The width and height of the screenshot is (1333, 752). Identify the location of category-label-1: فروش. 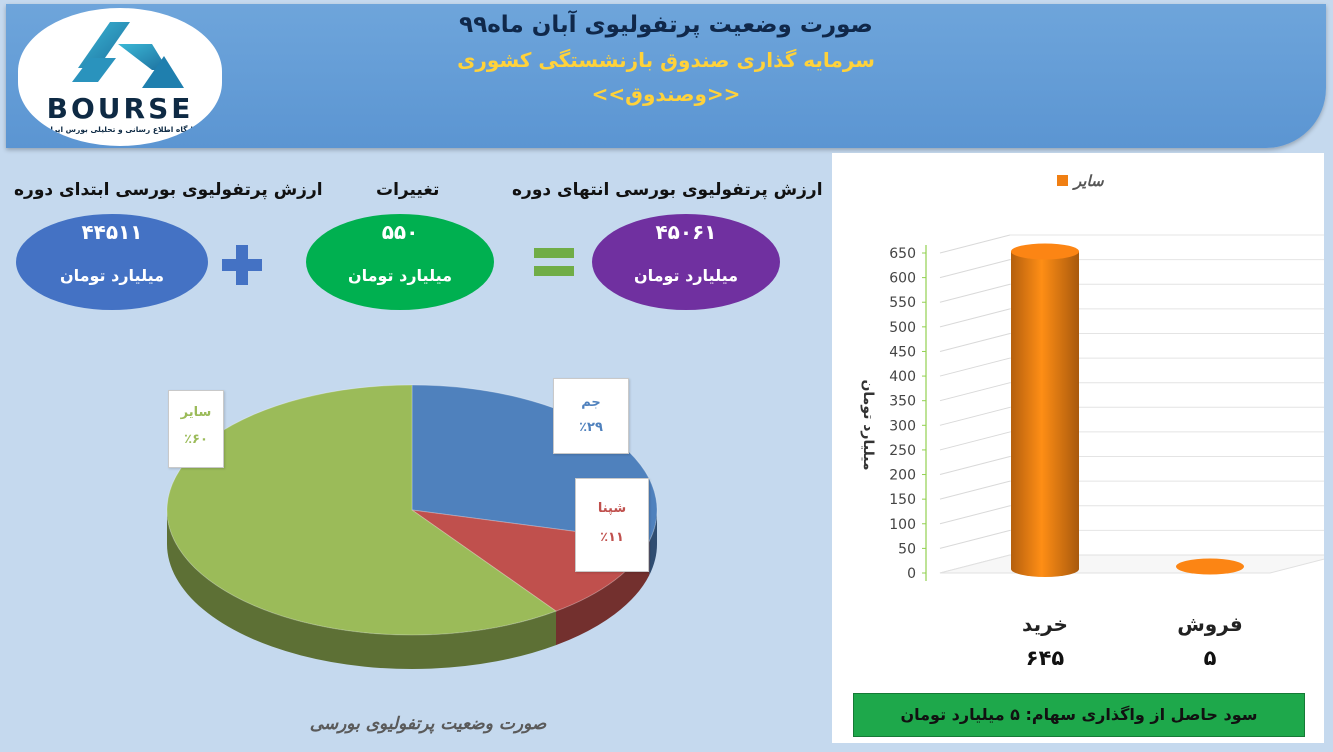
(1210, 624).